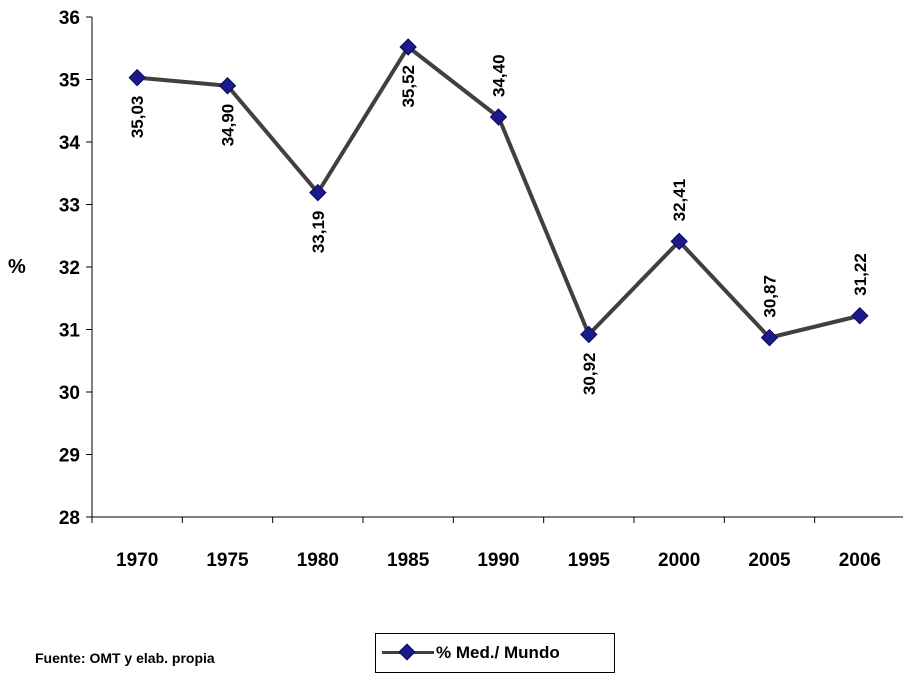 The width and height of the screenshot is (903, 673). What do you see at coordinates (679, 200) in the screenshot?
I see `data-label: 32,41` at bounding box center [679, 200].